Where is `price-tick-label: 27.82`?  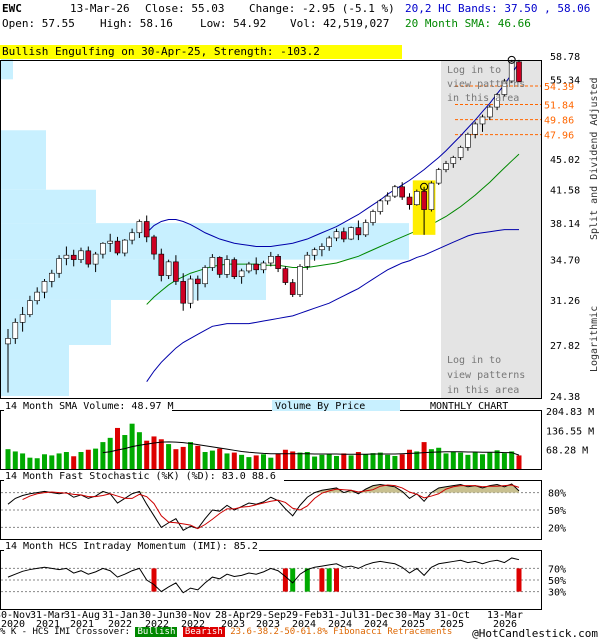
price-tick-label: 27.82 is located at coordinates (565, 346).